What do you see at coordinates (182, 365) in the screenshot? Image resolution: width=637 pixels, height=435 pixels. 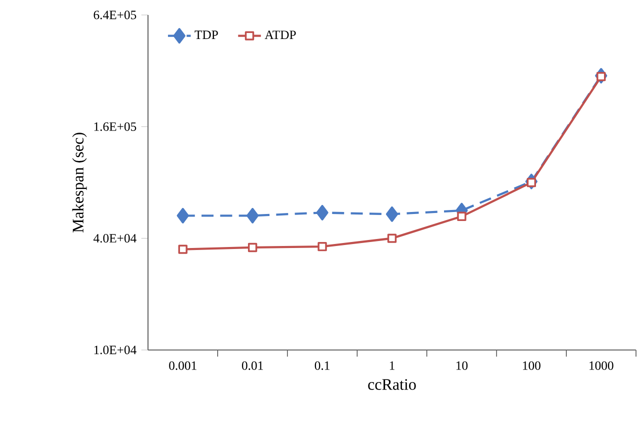 I see `x-tick-label: 0.001` at bounding box center [182, 365].